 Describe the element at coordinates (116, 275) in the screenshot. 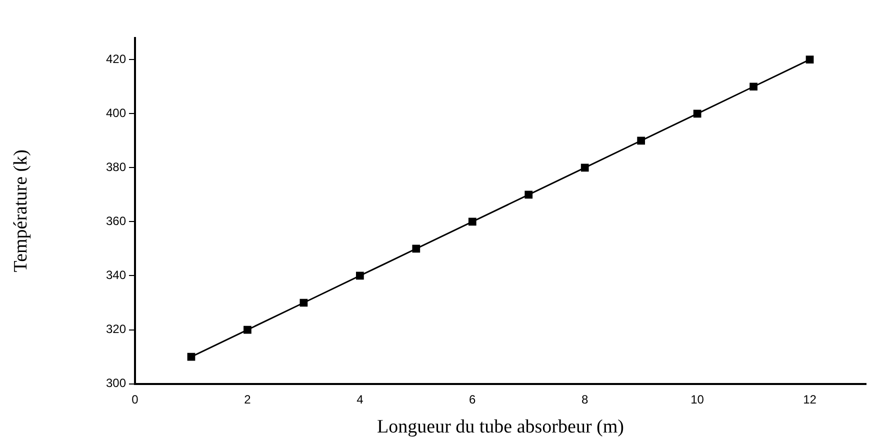

I see `y-tick-label: 340` at that location.